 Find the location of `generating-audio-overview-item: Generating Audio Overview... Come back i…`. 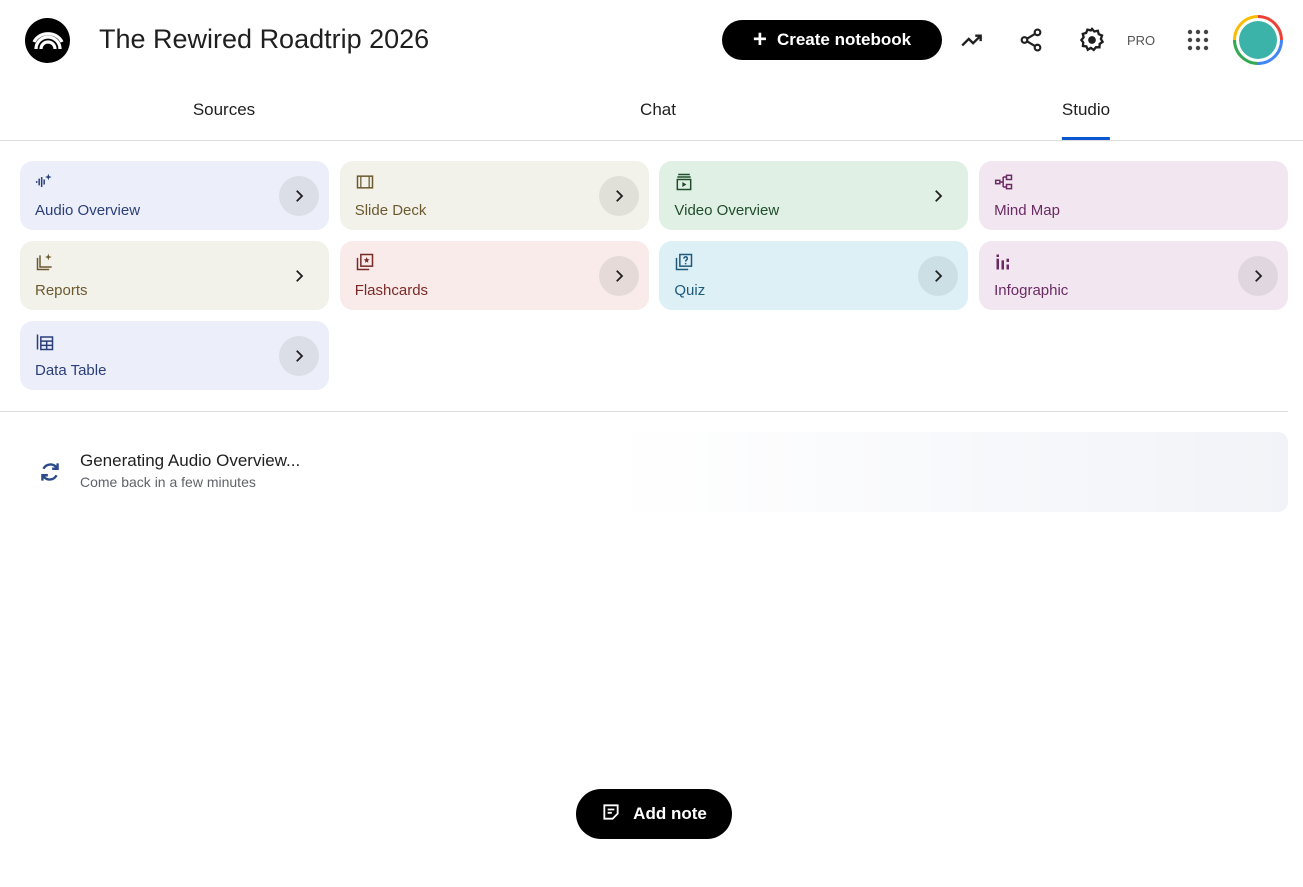

generating-audio-overview-item: Generating Audio Overview... Come back i… is located at coordinates (654, 472).